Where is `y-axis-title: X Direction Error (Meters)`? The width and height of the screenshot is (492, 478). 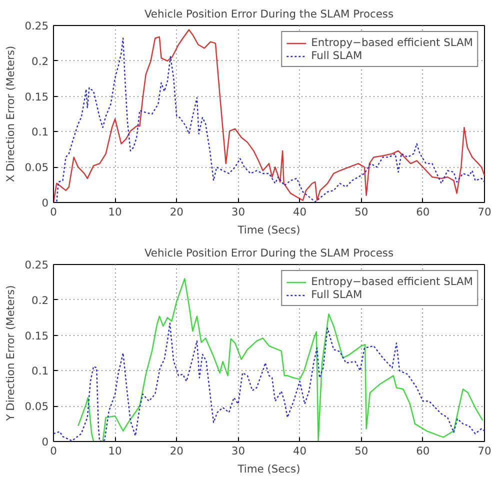 y-axis-title: X Direction Error (Meters) is located at coordinates (10, 114).